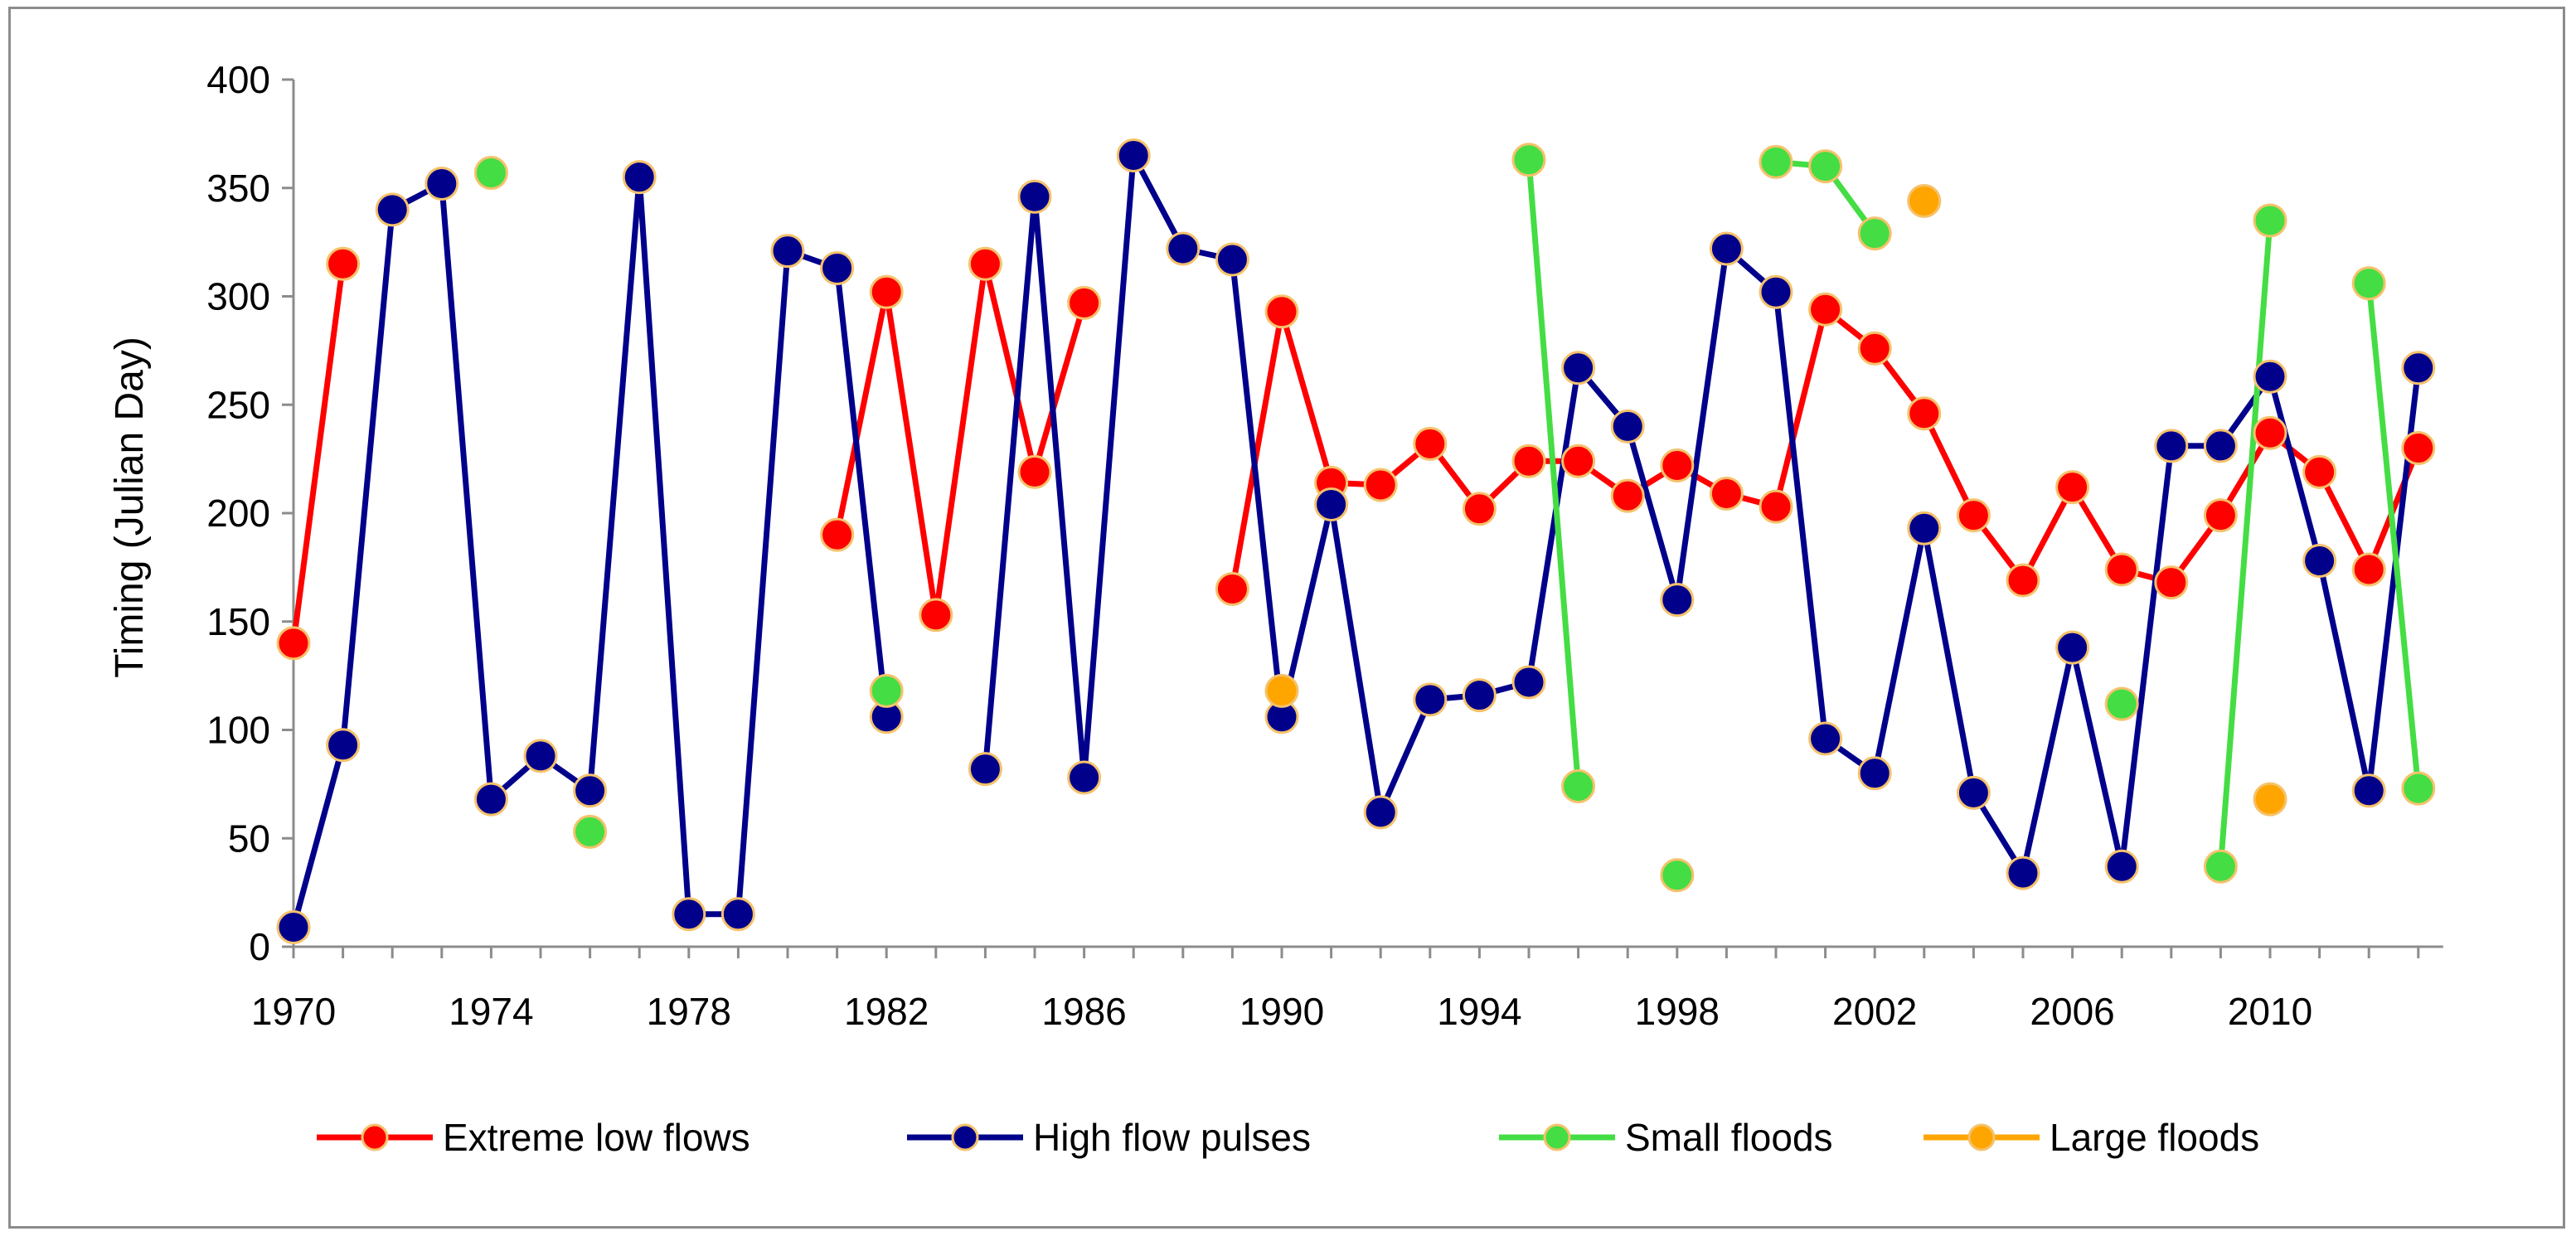 This screenshot has width=2576, height=1241. What do you see at coordinates (590, 551) in the screenshot?
I see `high-flow-pulses-line` at bounding box center [590, 551].